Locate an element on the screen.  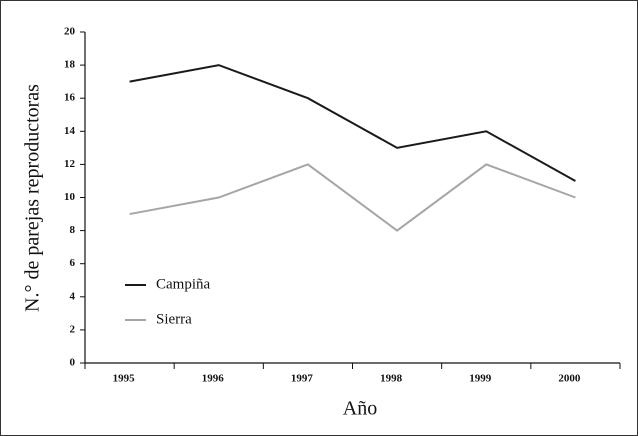
y-tick-label: 14 is located at coordinates (70, 131).